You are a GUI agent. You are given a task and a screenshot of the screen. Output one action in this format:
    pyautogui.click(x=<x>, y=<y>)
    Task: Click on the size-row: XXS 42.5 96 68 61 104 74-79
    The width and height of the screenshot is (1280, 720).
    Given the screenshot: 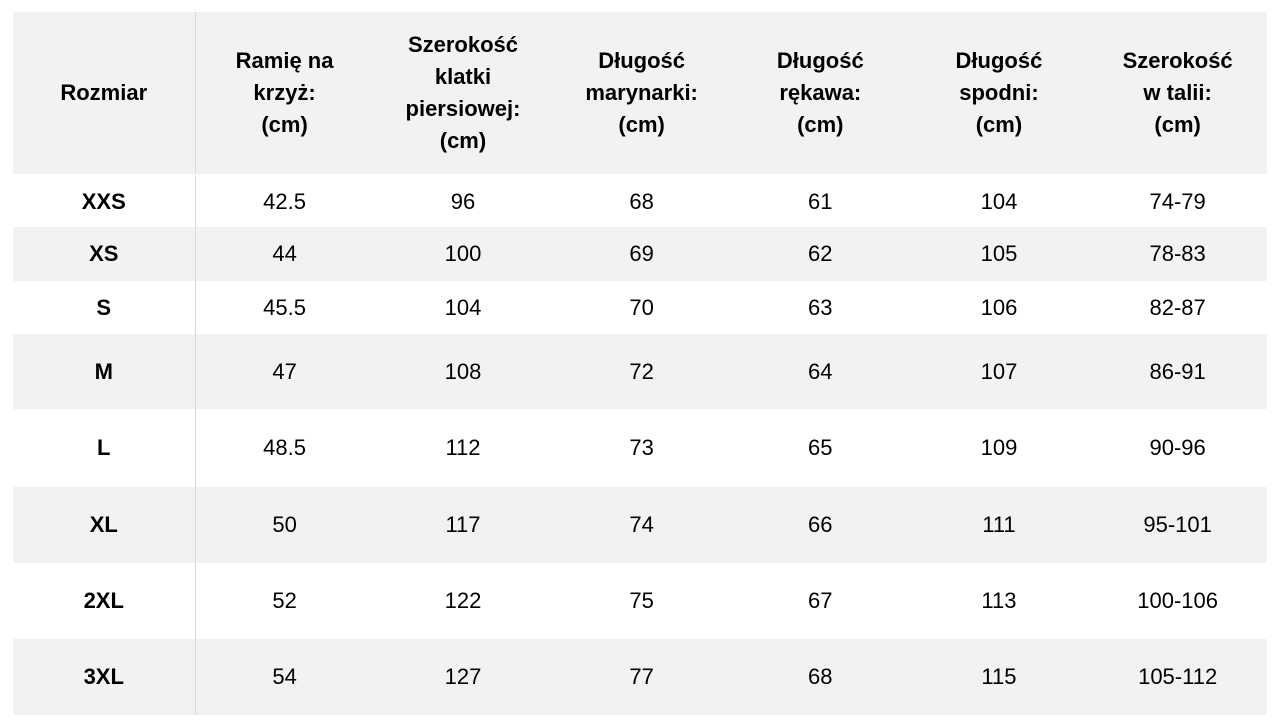 What is the action you would take?
    pyautogui.click(x=640, y=201)
    